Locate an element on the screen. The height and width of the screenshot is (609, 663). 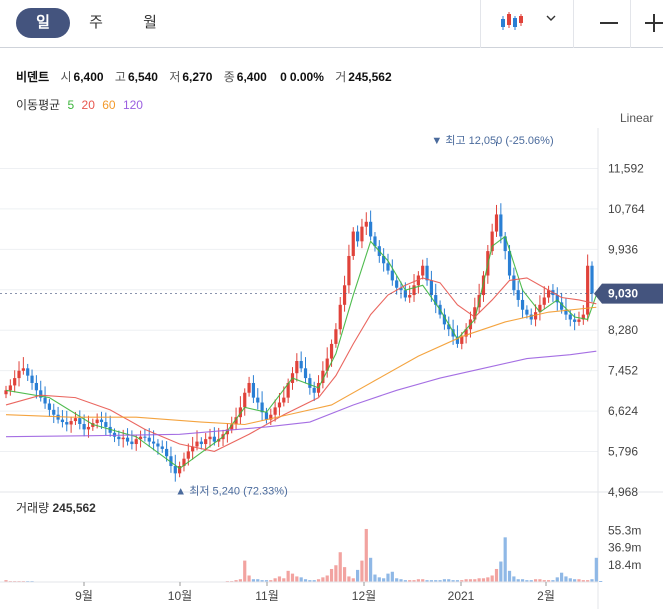
ma-20-label: 20 is located at coordinates (88, 105).